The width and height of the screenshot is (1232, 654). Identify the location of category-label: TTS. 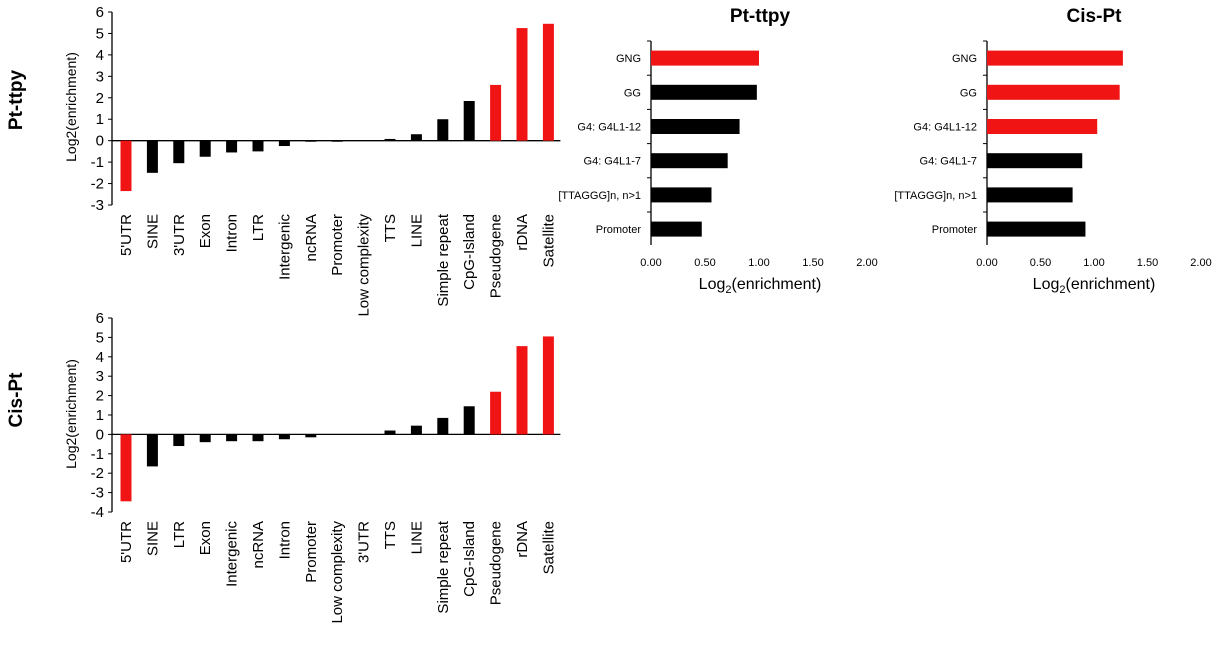
(390, 228).